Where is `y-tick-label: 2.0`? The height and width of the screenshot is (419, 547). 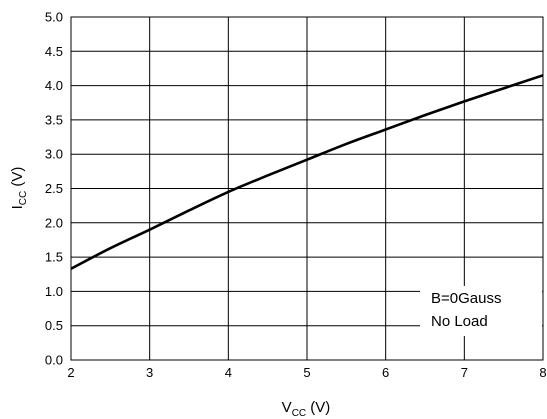 y-tick-label: 2.0 is located at coordinates (54, 222).